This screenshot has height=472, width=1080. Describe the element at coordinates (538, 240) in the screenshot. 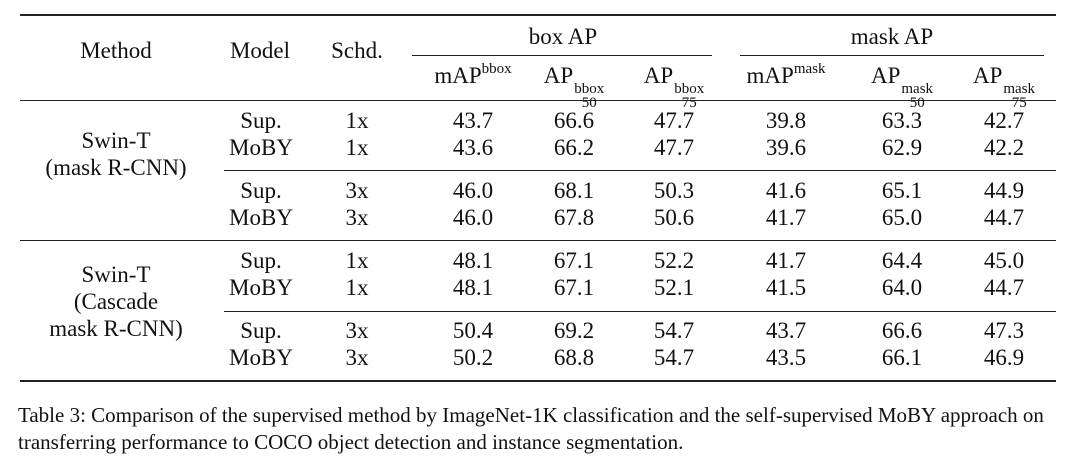

I see `group-separator-rule` at that location.